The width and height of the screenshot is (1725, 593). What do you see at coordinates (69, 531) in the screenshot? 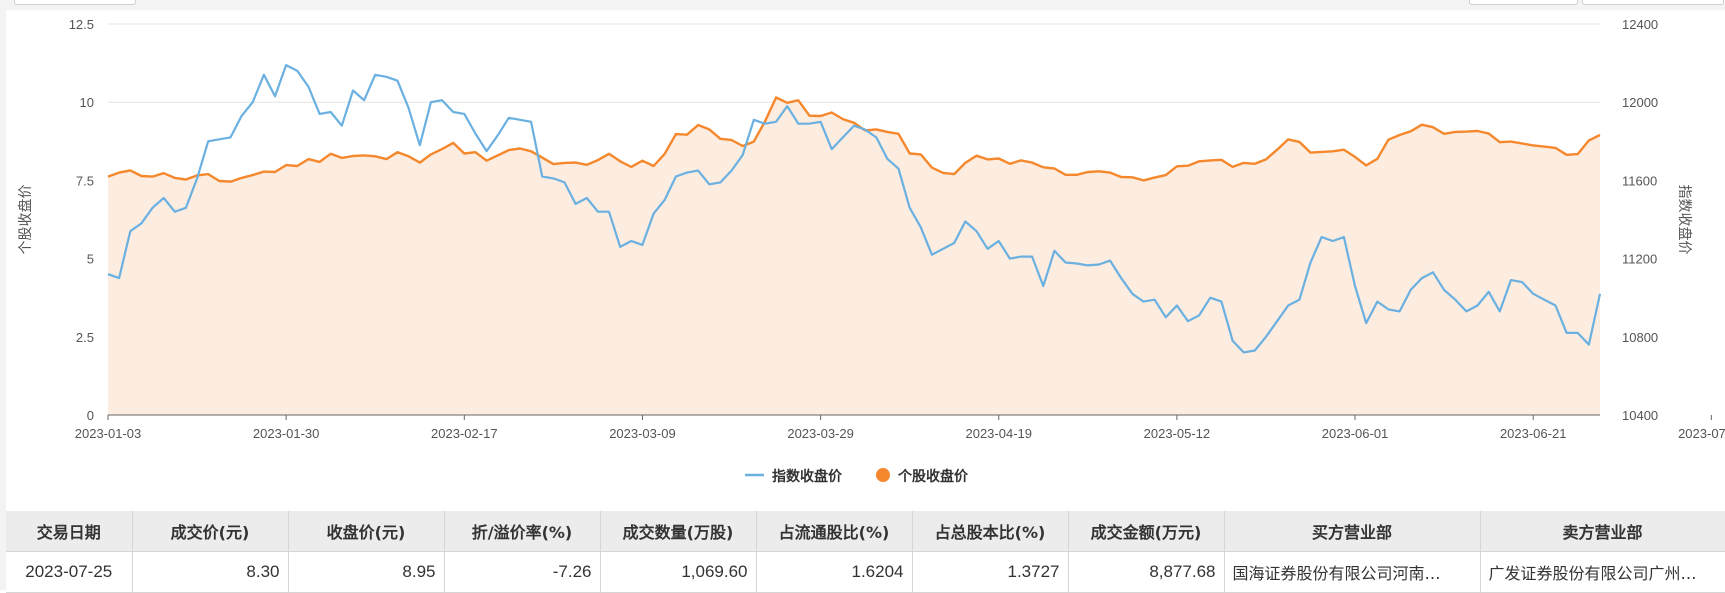
I see `header-trade-date: 交易日期` at bounding box center [69, 531].